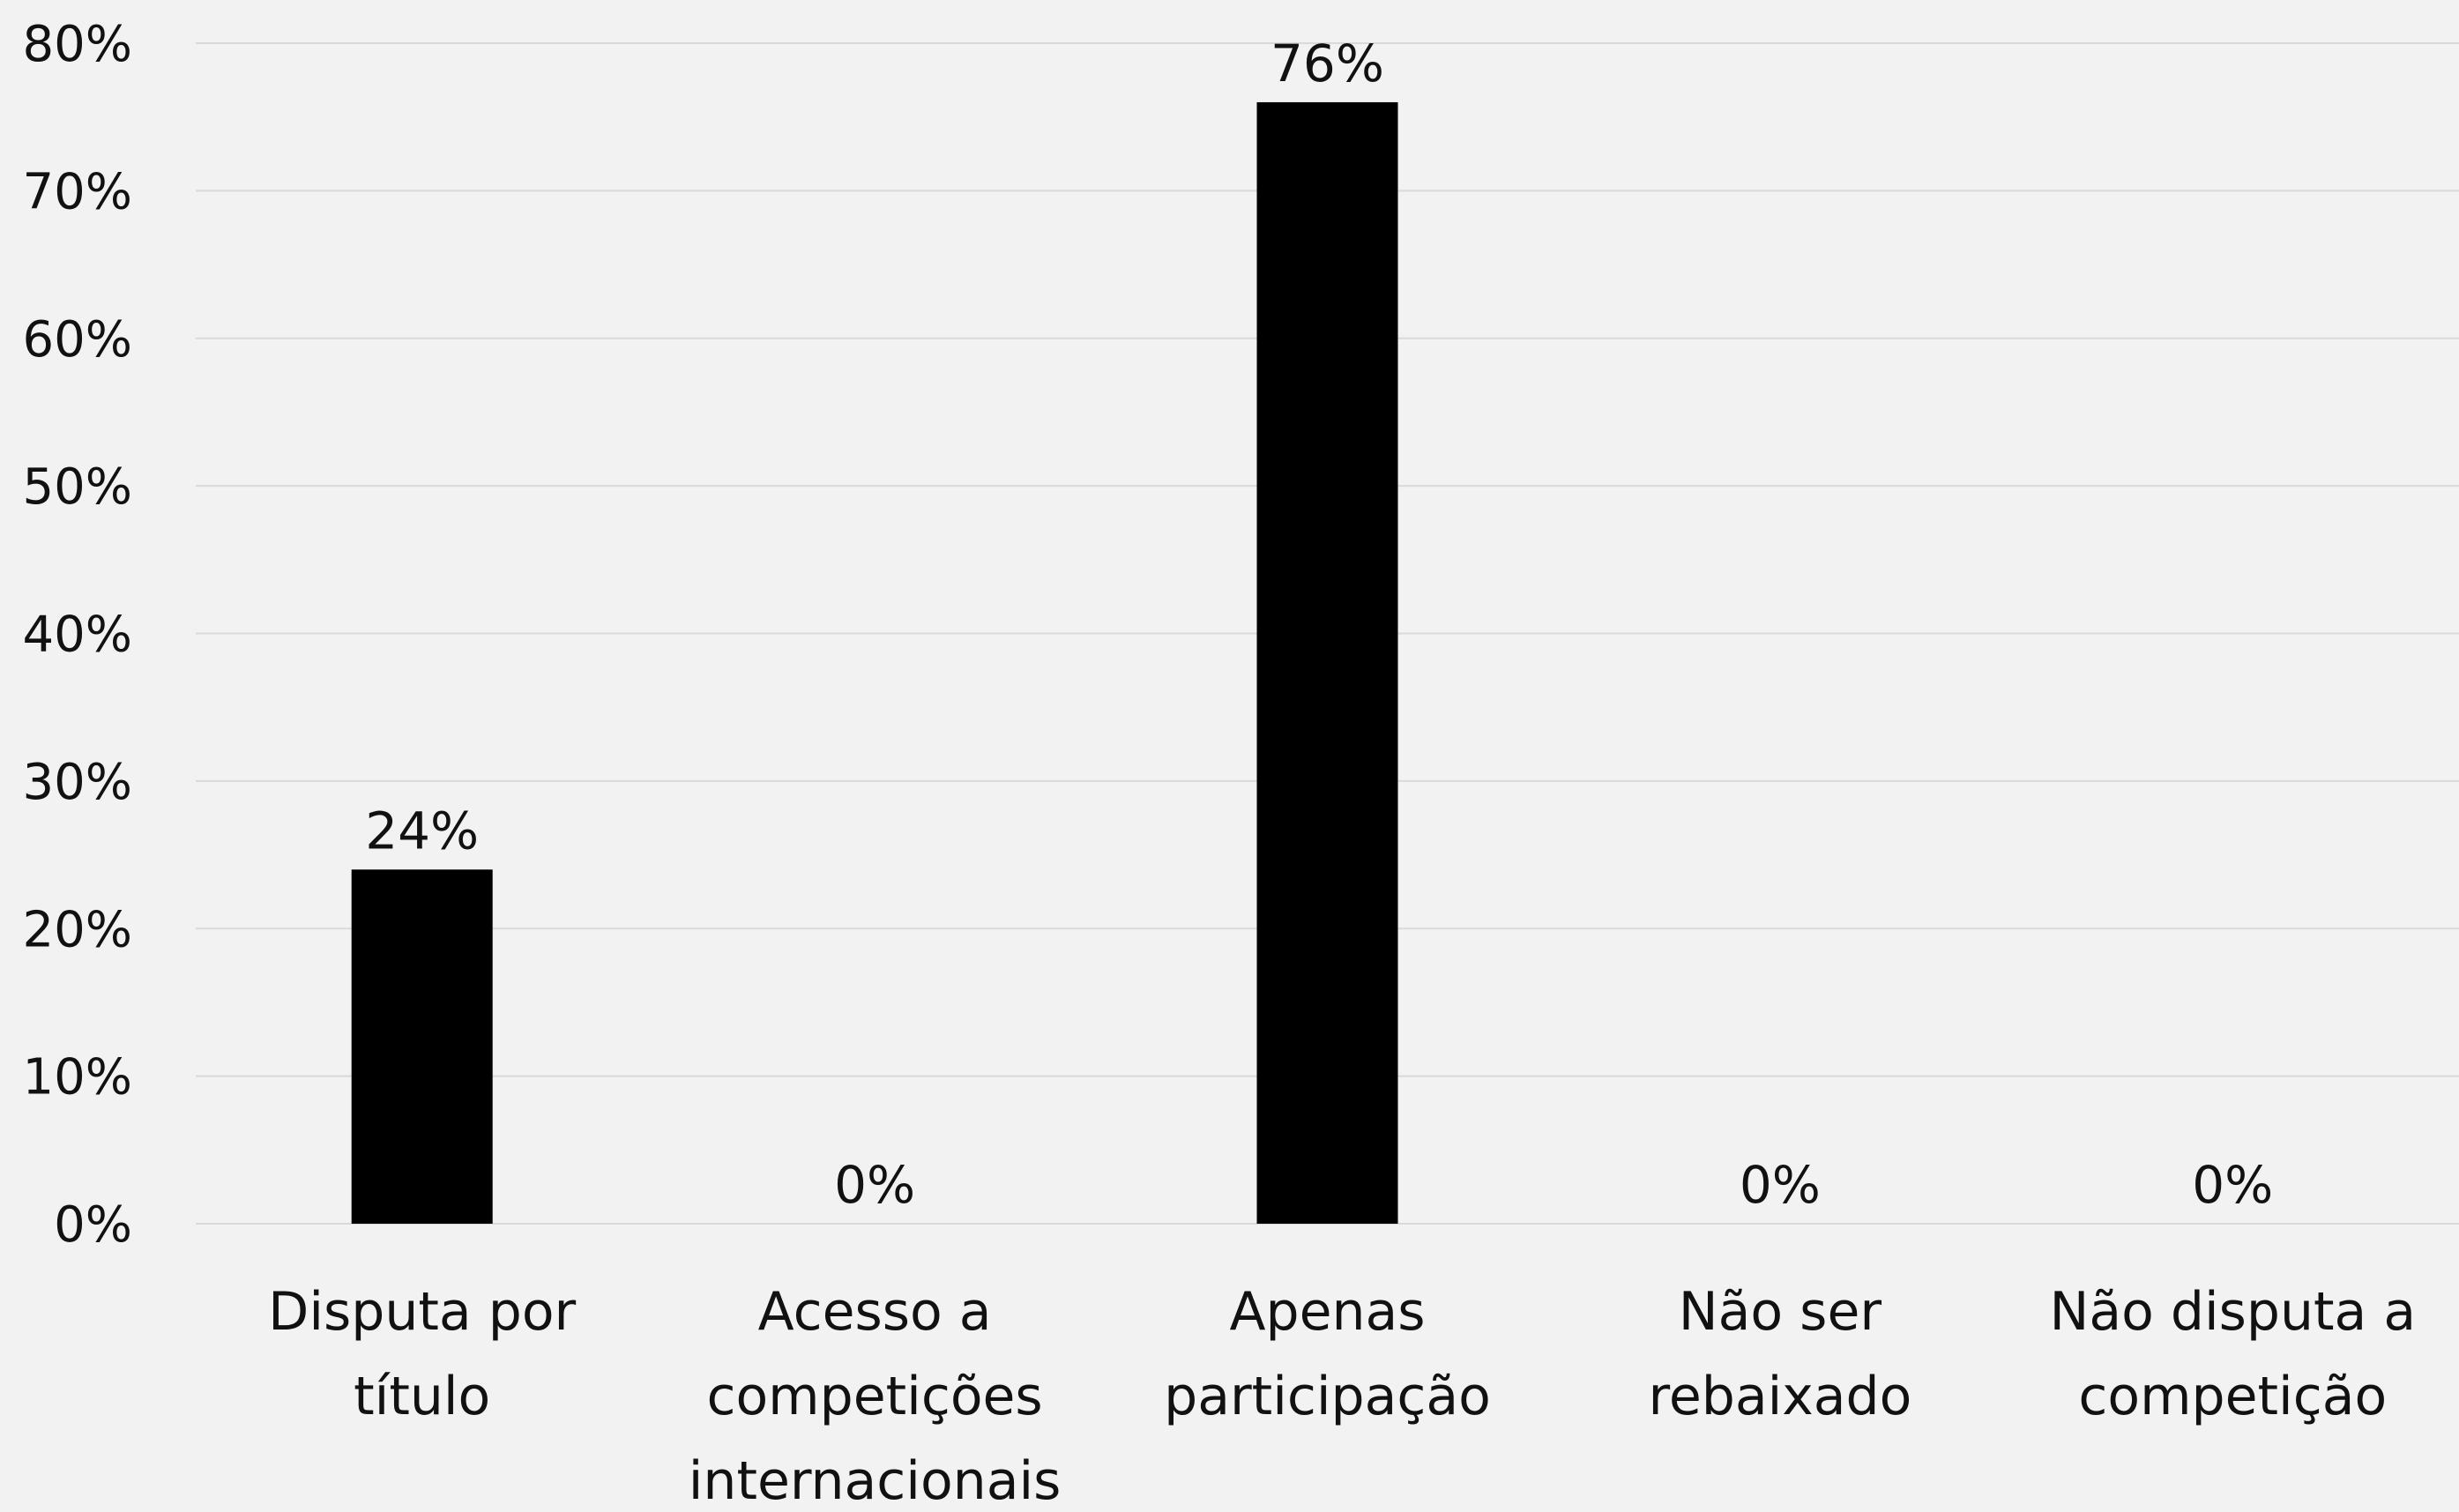  I want to click on y-tick-label: 80%, so click(77, 44).